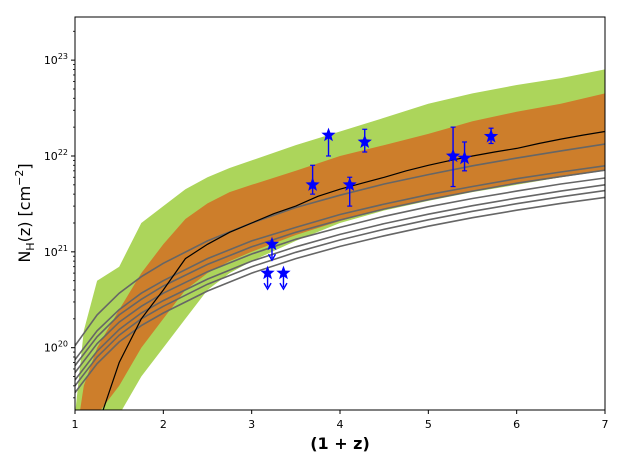  I want to click on x-tick-label: 7, so click(605, 424).